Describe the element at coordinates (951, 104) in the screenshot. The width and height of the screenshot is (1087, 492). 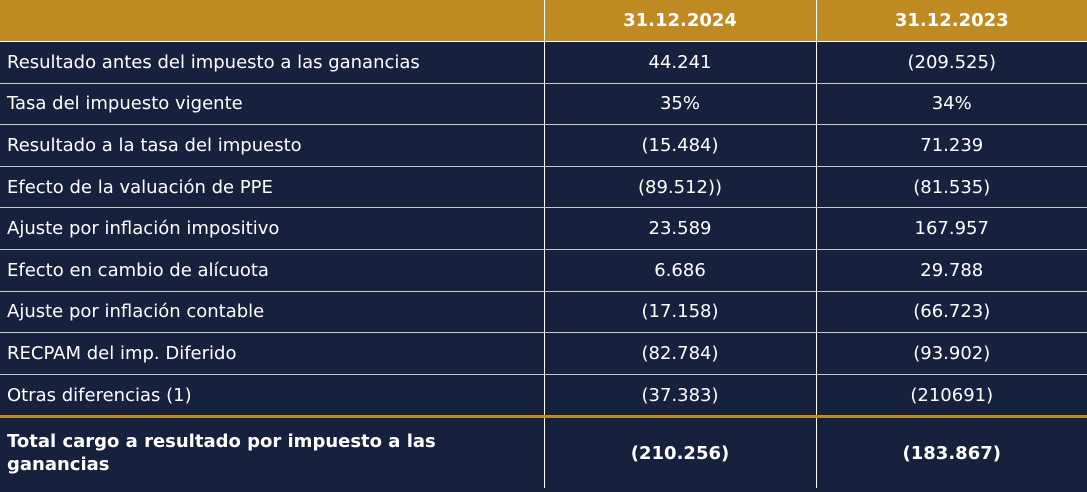
I see `value-2023: 34%` at that location.